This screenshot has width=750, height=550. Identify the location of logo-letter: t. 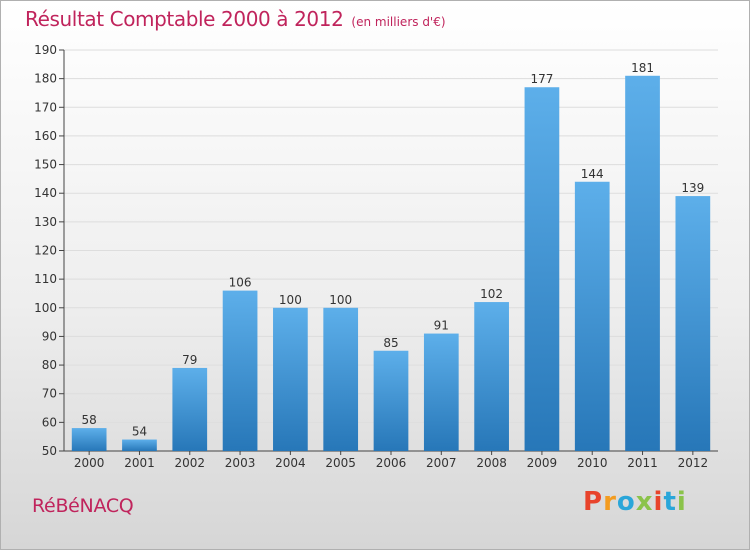
(670, 502).